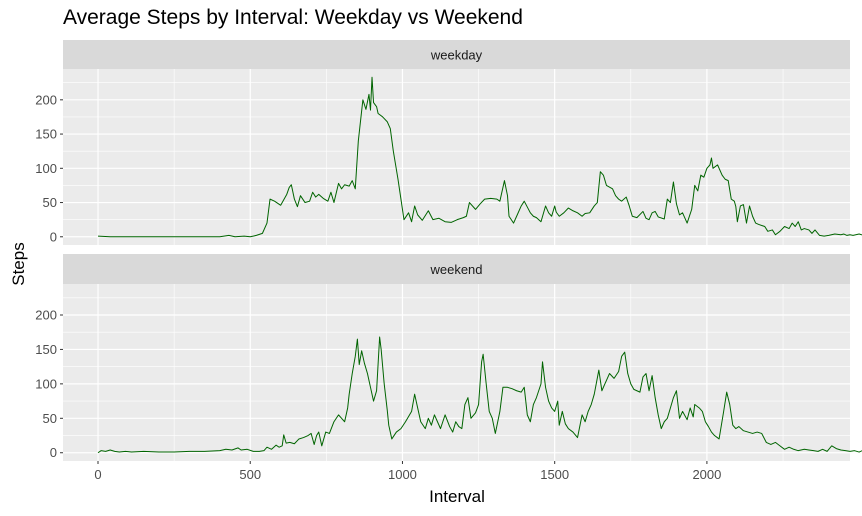  Describe the element at coordinates (402, 474) in the screenshot. I see `x-tick-label: 1000` at that location.